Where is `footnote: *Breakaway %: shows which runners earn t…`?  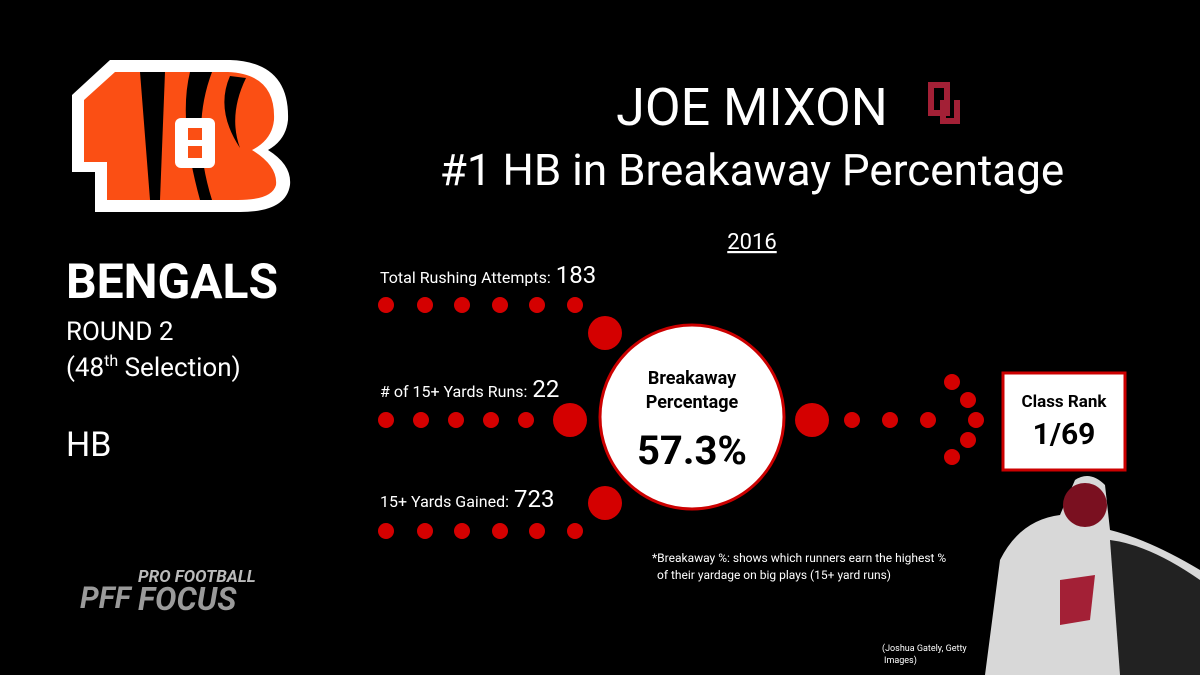 footnote: *Breakaway %: shows which runners earn t… is located at coordinates (799, 558).